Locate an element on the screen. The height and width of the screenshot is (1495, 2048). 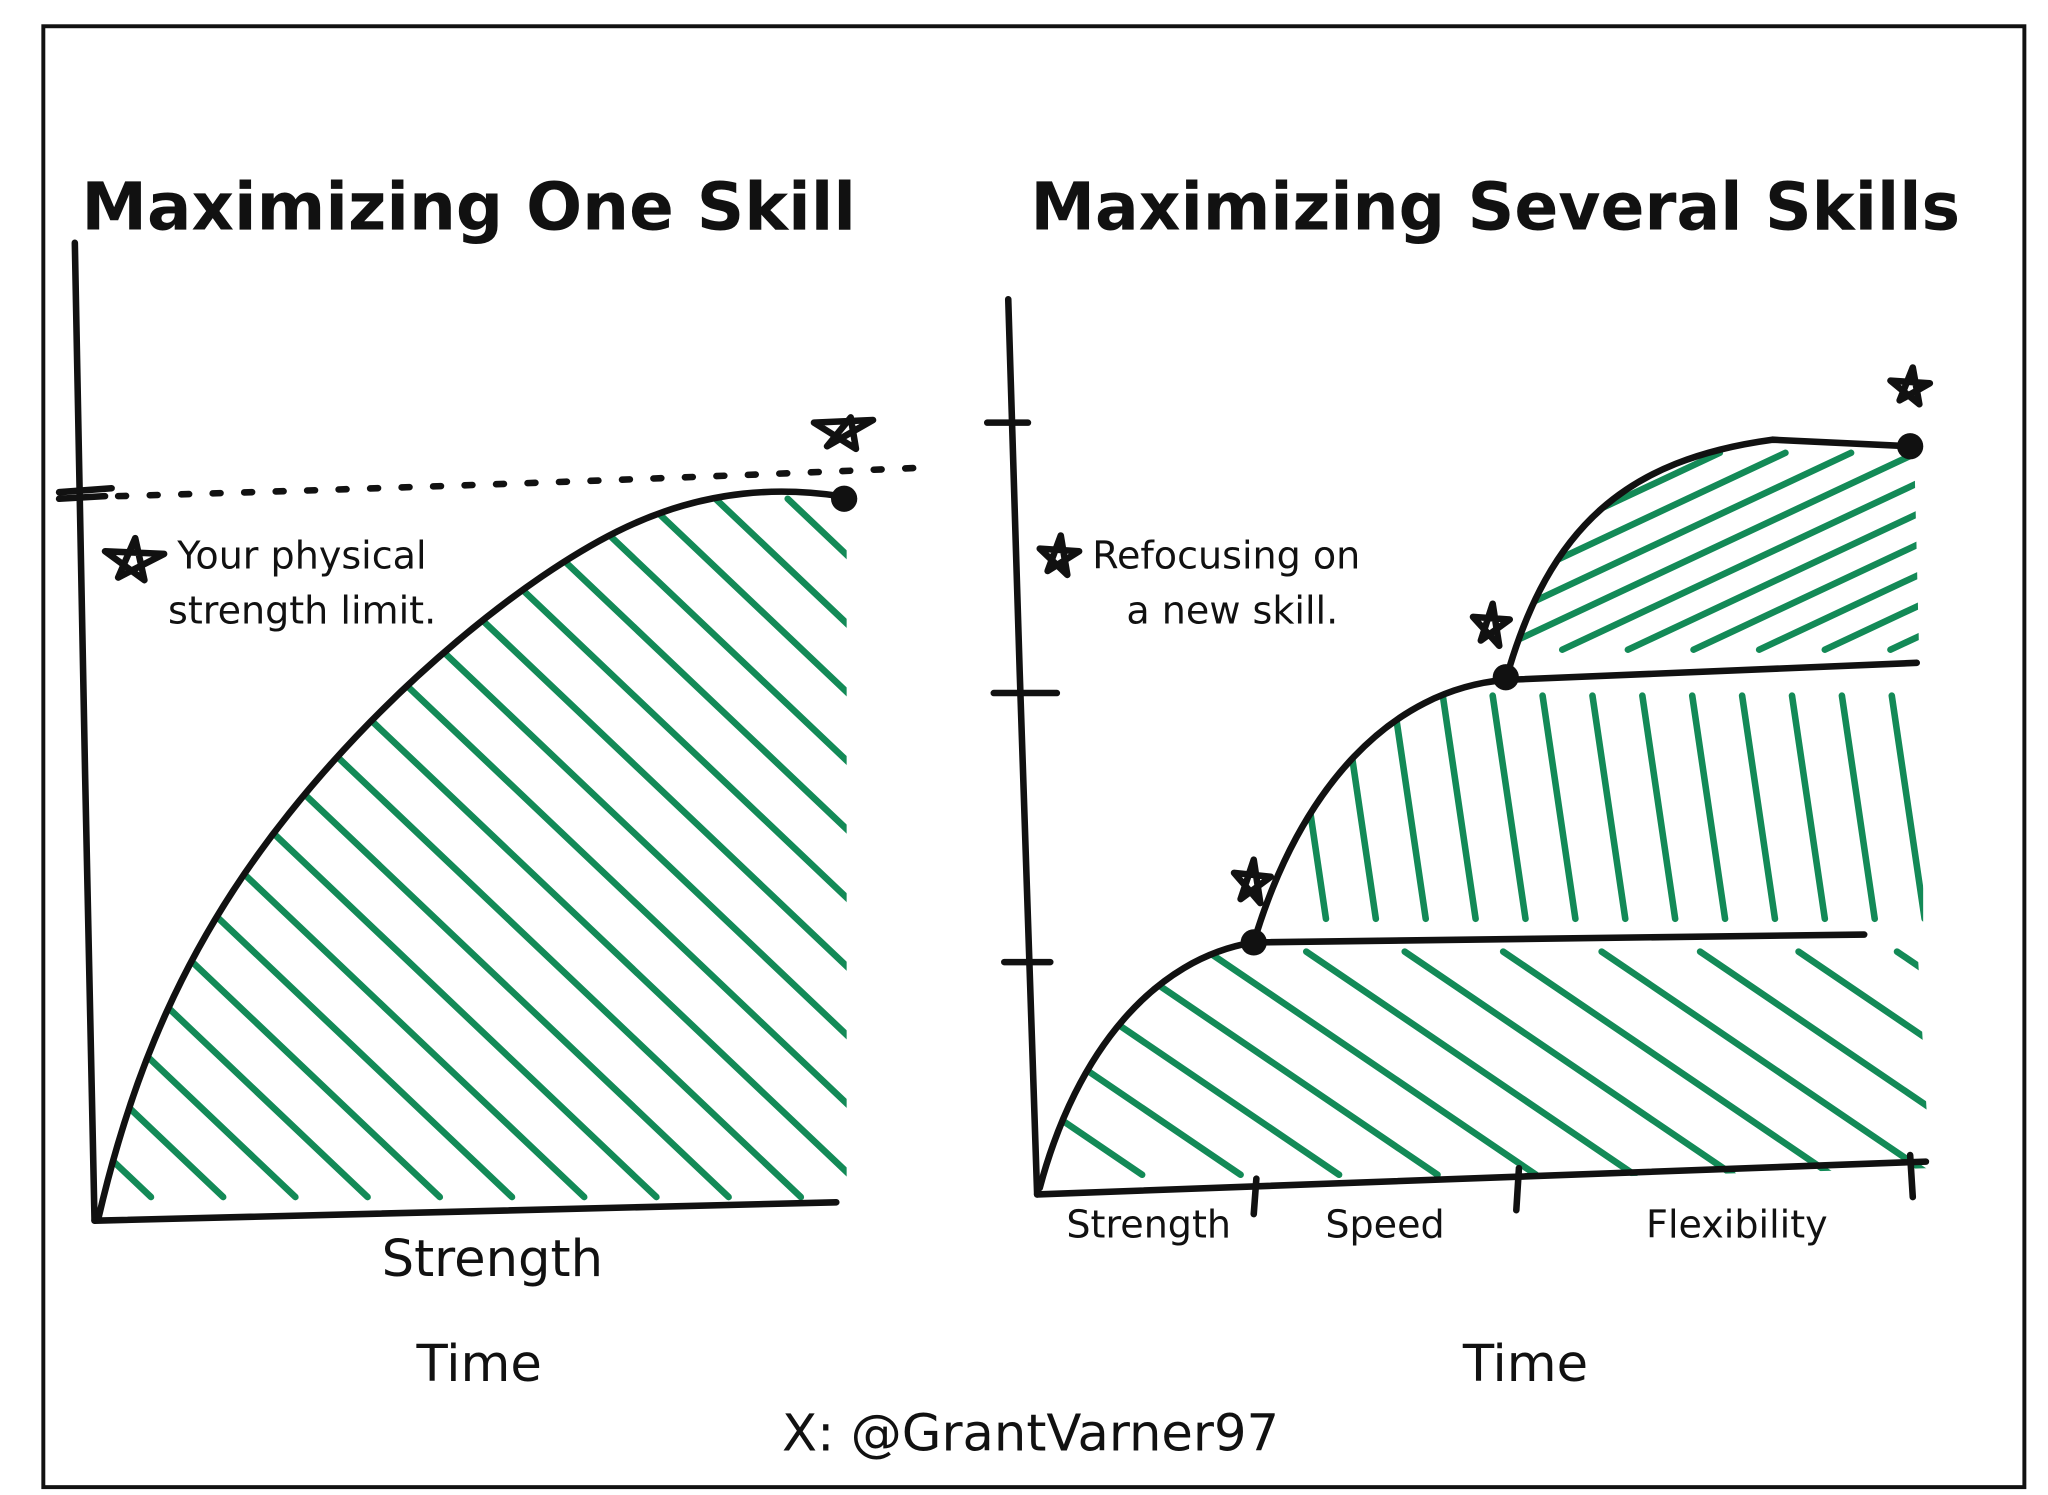
segment-label: Flexibility is located at coordinates (1737, 1225).